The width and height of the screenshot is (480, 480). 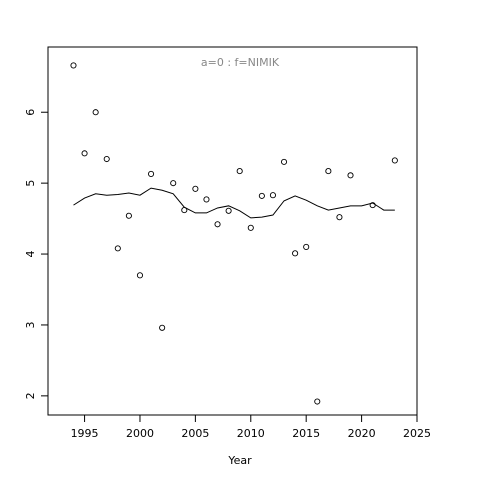 I want to click on trend-line, so click(x=234, y=203).